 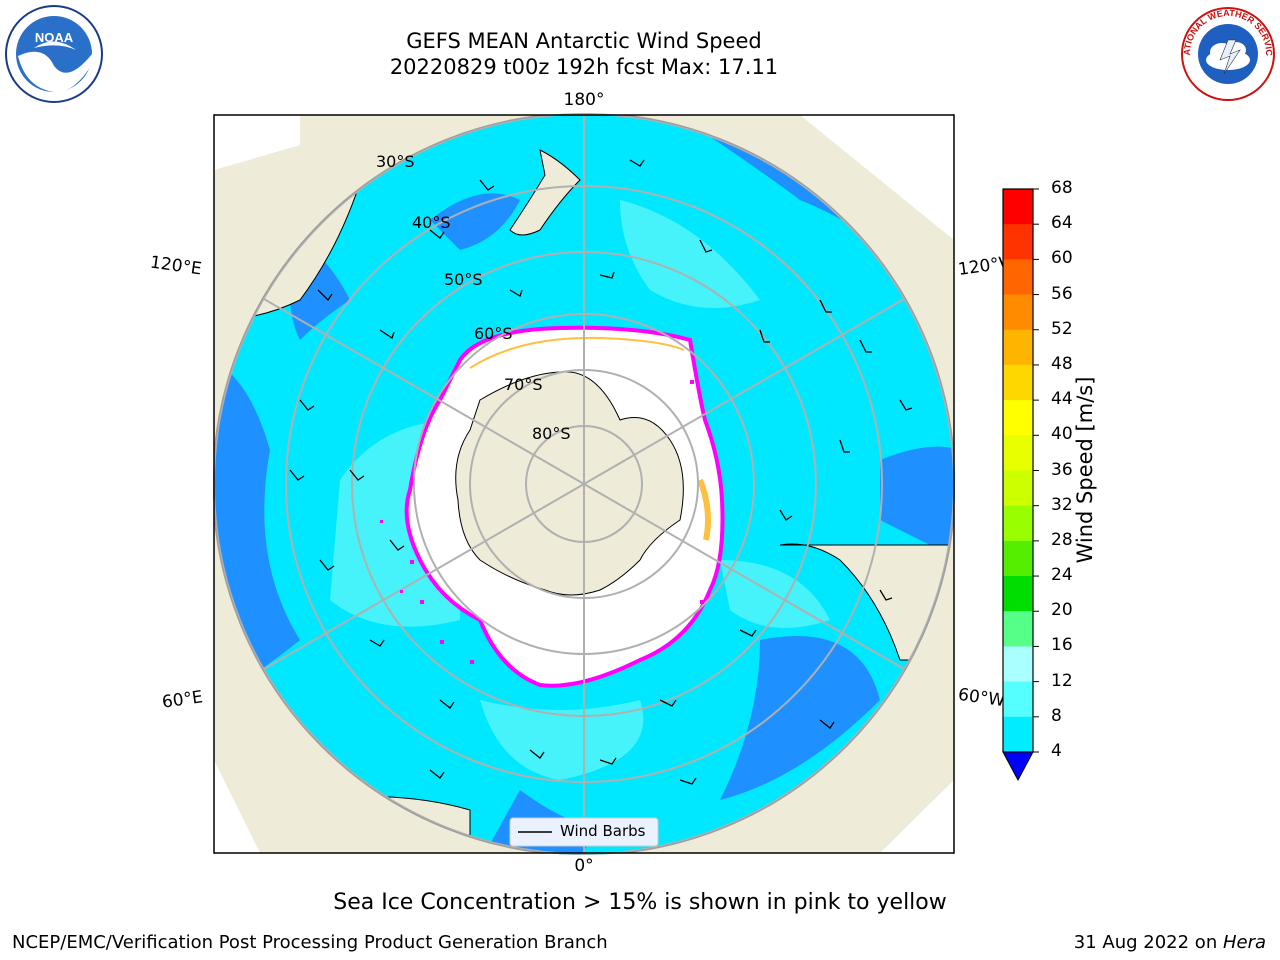 I want to click on colorbar-tick-label: 4, so click(x=1056, y=751).